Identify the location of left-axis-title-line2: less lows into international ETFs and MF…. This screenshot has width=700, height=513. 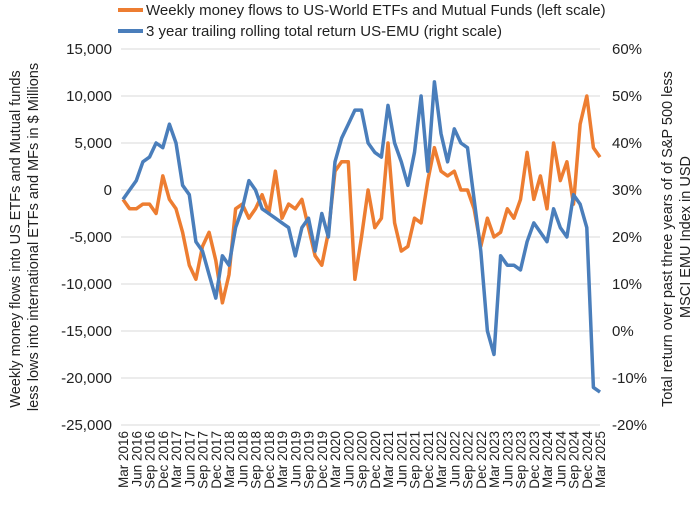
(34, 237).